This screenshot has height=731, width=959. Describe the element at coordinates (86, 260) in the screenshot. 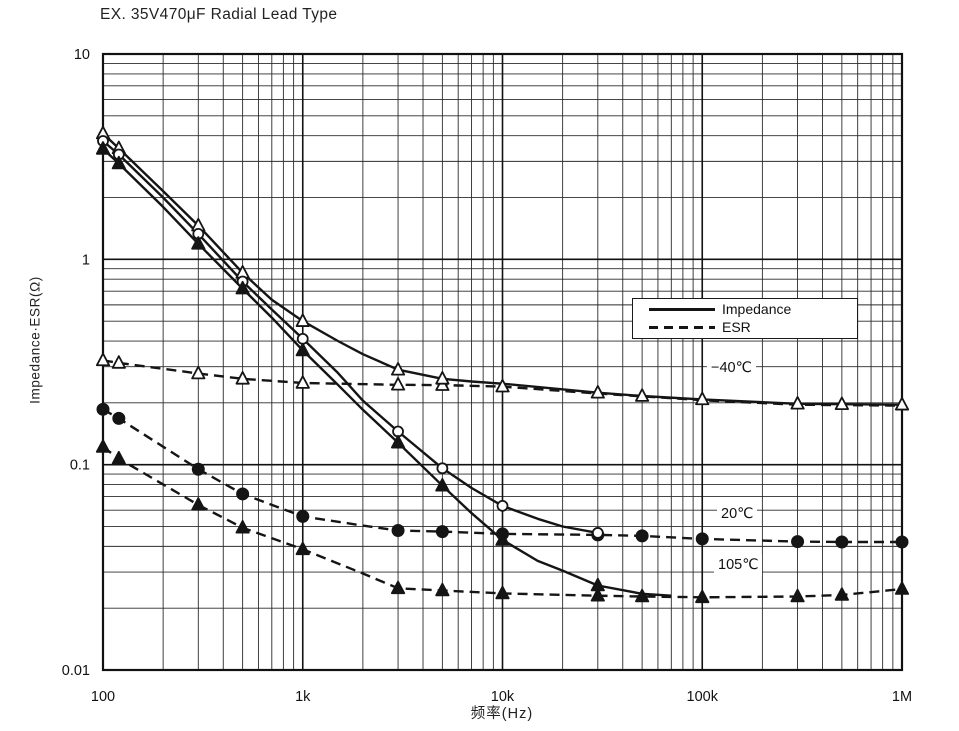

I see `y-tick-label: 1` at that location.